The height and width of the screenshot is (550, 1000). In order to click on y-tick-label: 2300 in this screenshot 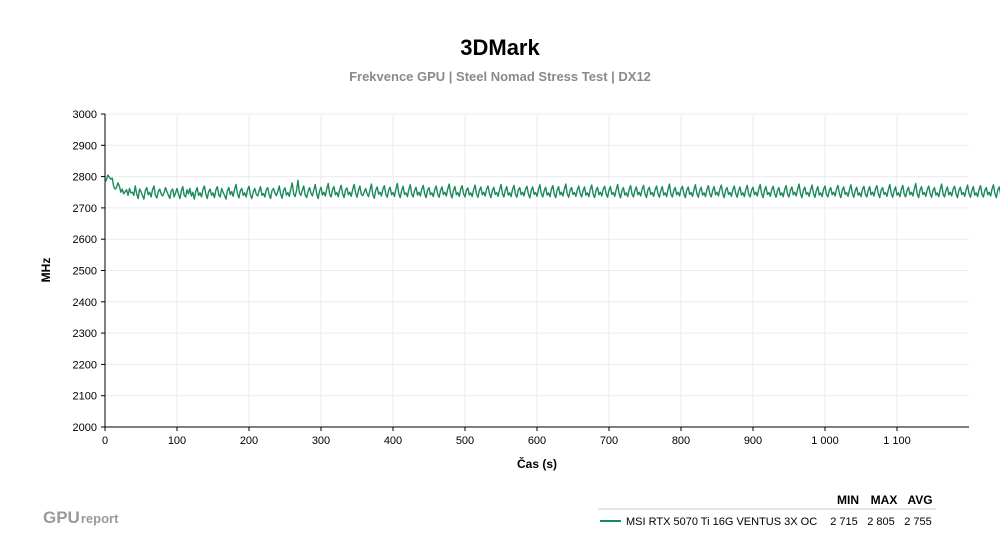, I will do `click(85, 334)`.